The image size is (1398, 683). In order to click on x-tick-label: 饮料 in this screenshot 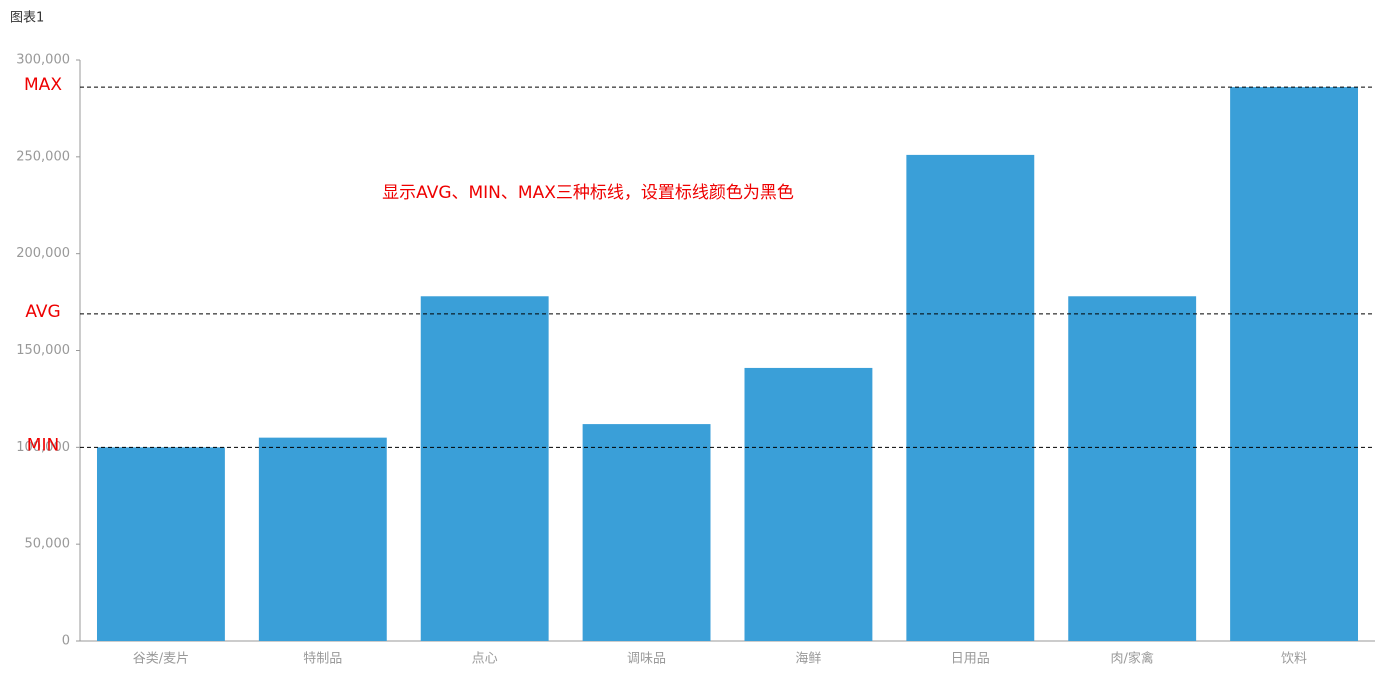, I will do `click(1294, 659)`.